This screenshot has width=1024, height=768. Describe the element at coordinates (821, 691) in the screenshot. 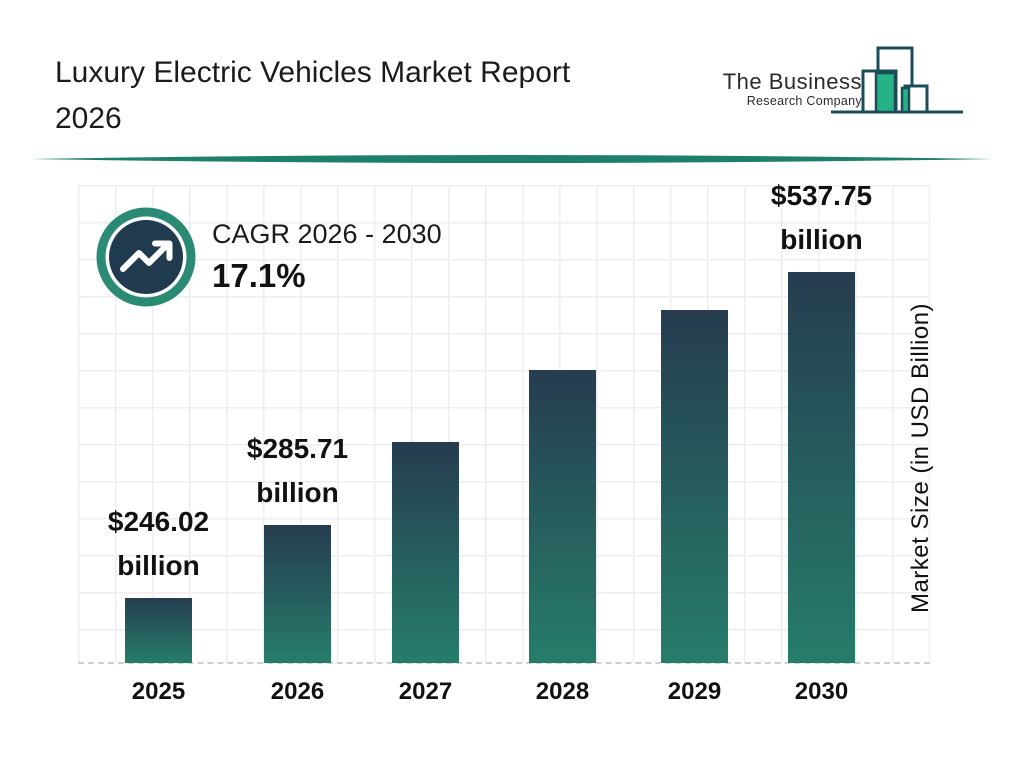

I see `x-tick-label-2030: 2030` at that location.